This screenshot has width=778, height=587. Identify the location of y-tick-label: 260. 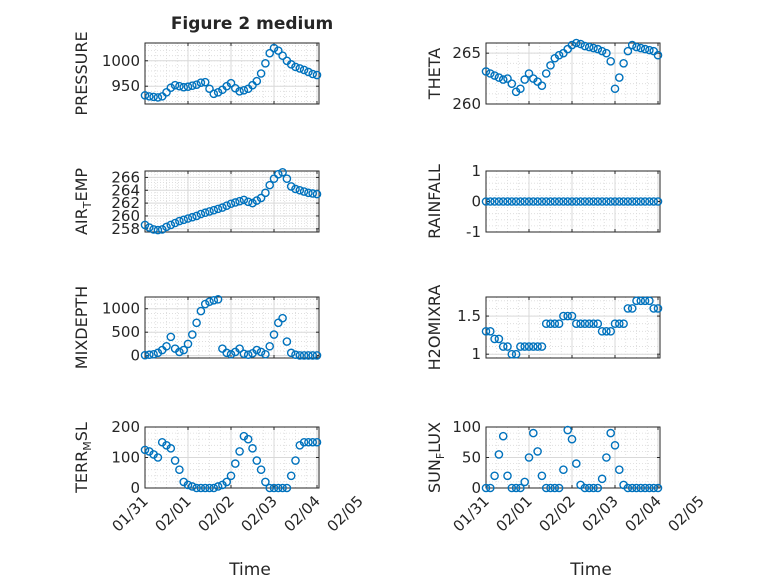
(125, 216).